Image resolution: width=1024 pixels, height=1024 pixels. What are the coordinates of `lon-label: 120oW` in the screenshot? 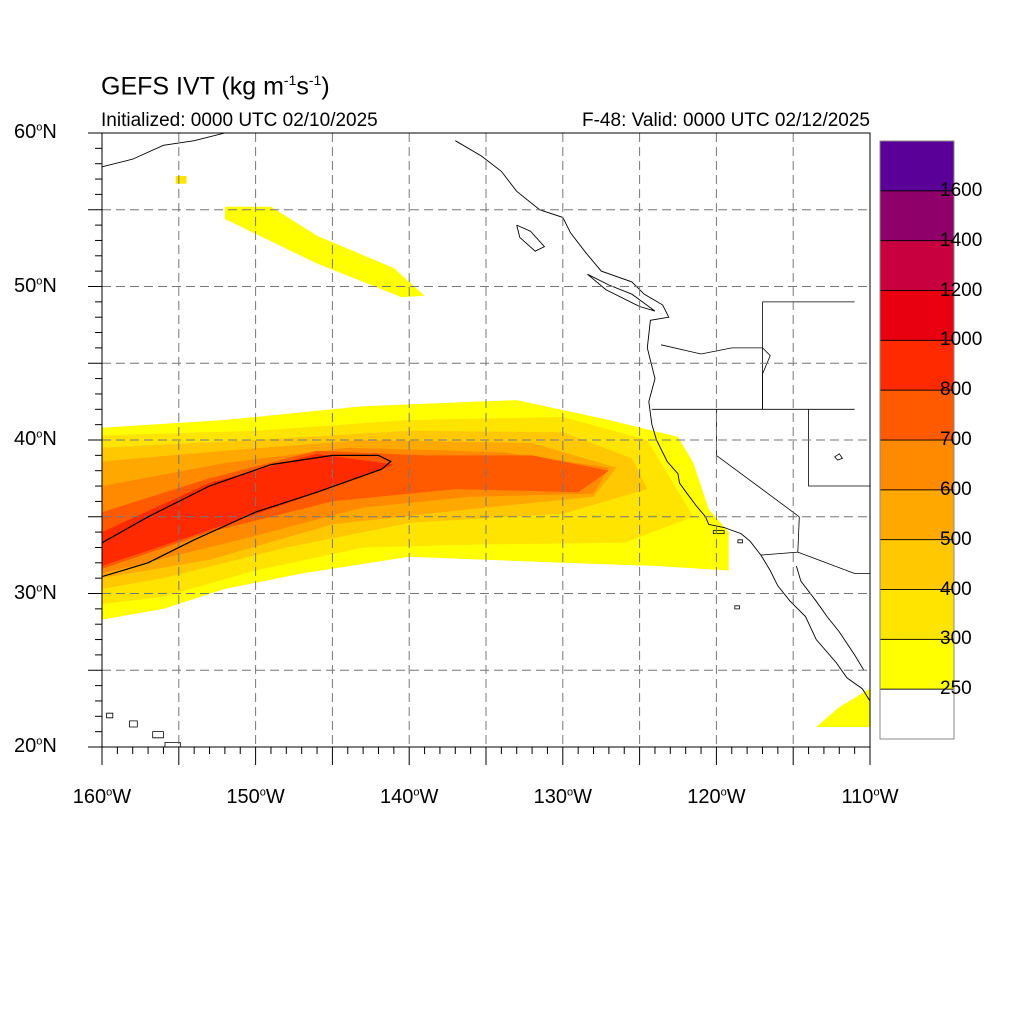 It's located at (716, 797).